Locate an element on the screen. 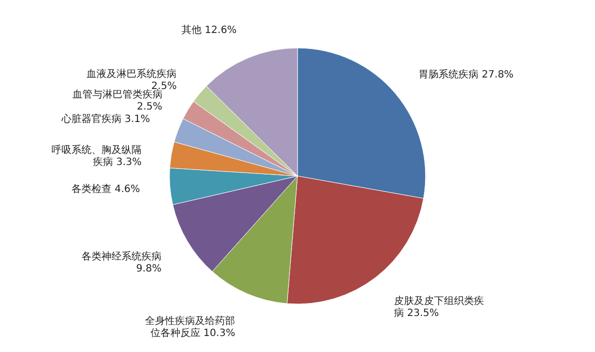 Image resolution: width=595 pixels, height=352 pixels. slice-label: 心脏器官疾病 3.1% is located at coordinates (105, 119).